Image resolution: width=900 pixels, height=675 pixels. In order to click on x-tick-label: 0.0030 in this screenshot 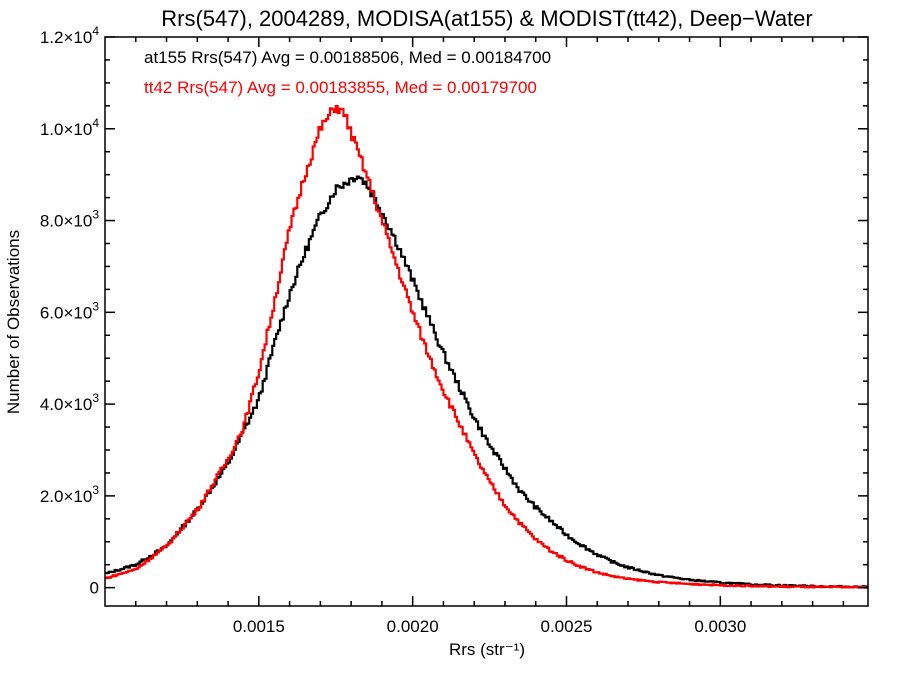, I will do `click(720, 626)`.